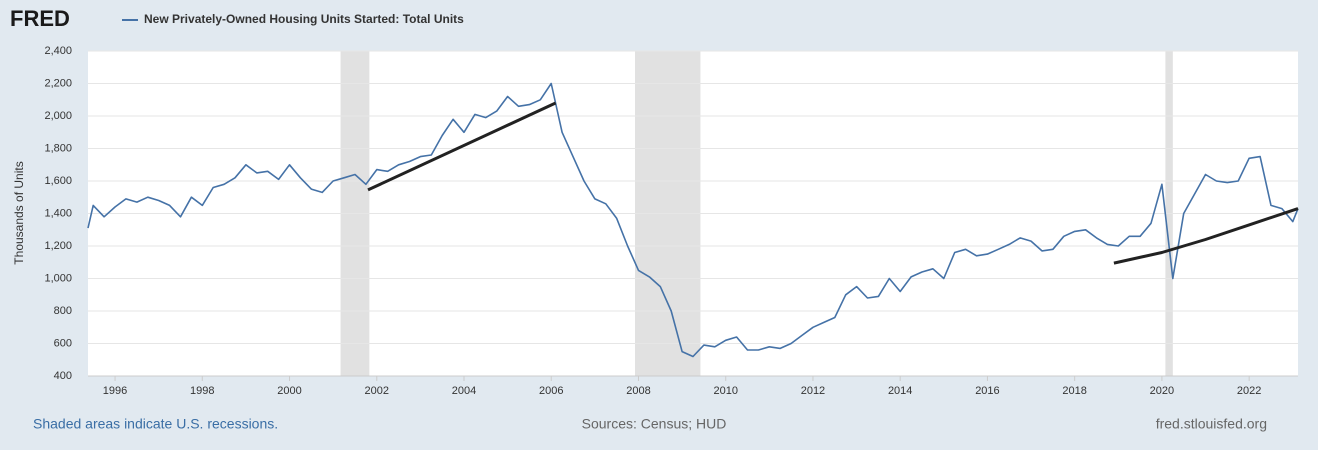  I want to click on x-tick-label: 2020, so click(1162, 391).